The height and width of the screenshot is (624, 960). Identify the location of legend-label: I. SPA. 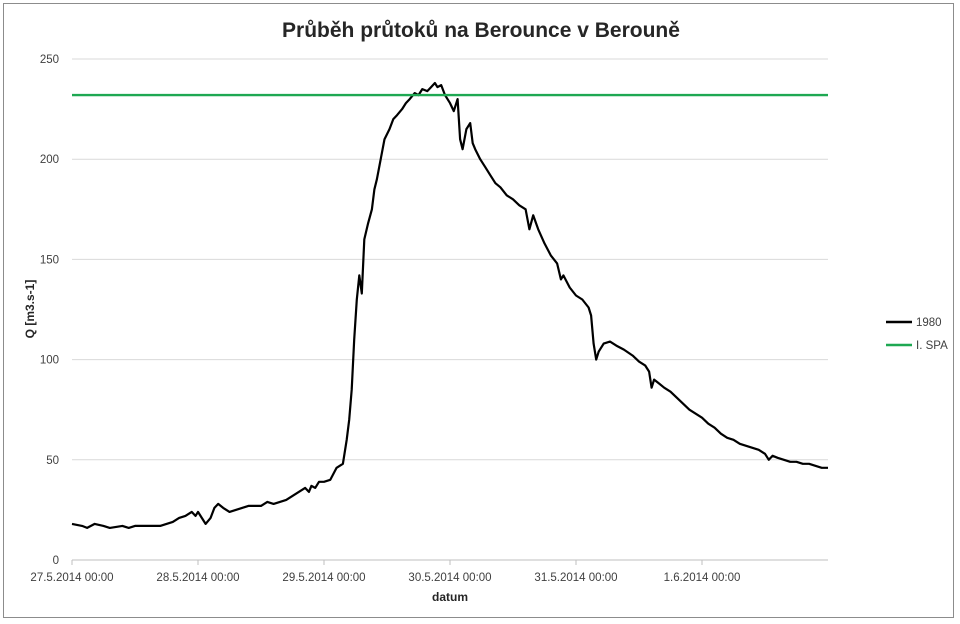
(932, 346).